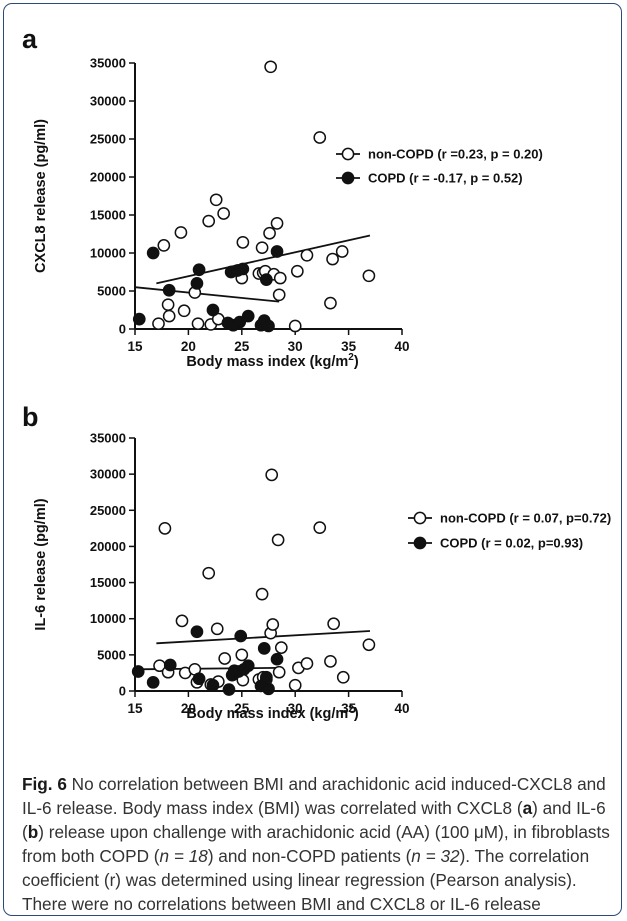 The image size is (627, 921). I want to click on caption-ref-a: a, so click(527, 808).